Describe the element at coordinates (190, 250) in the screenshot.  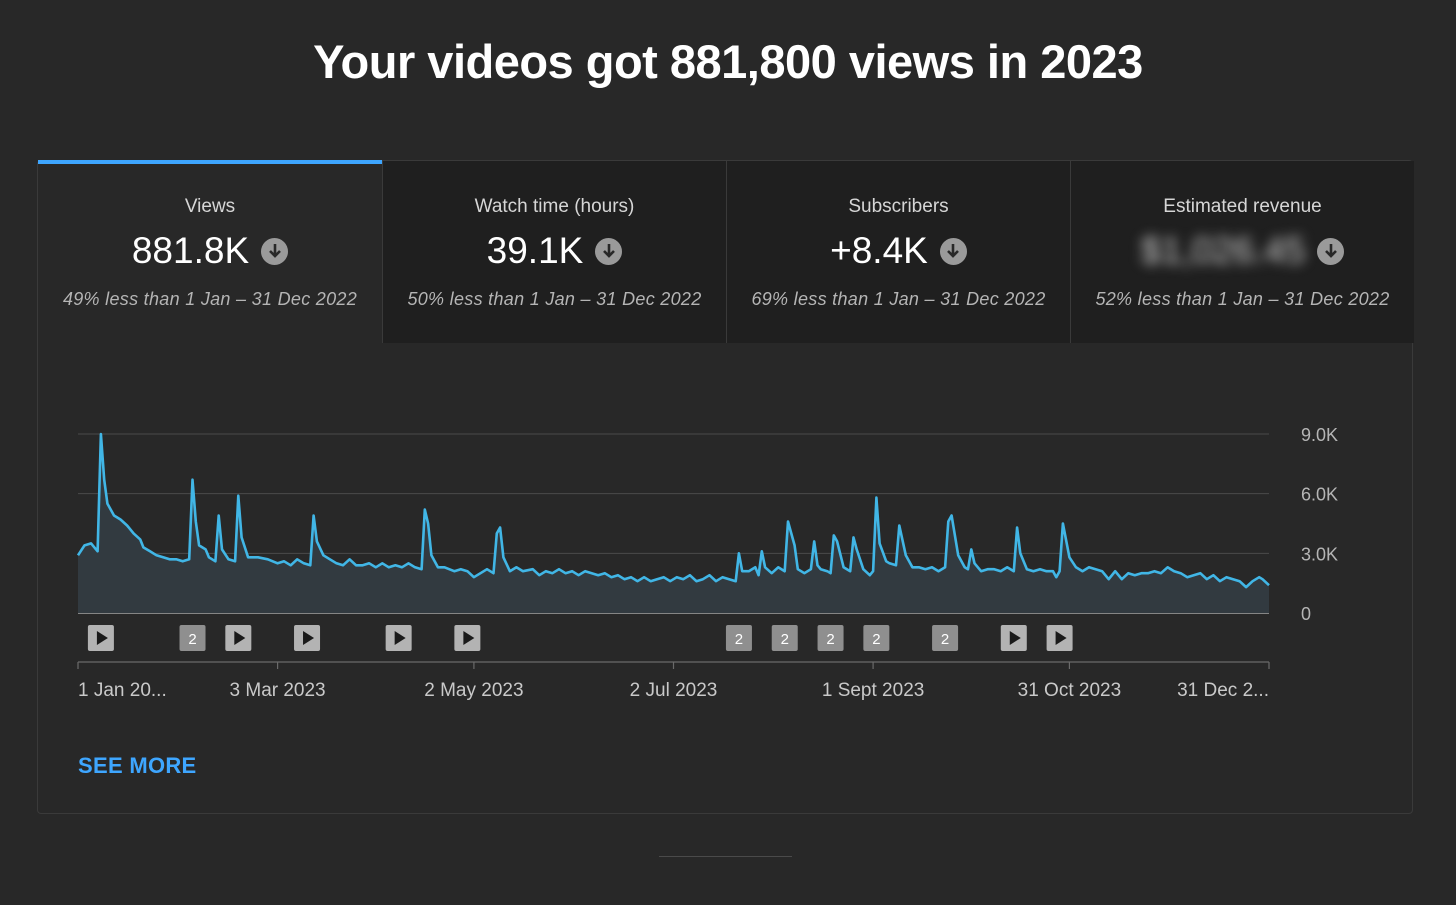
I see `tab-value: 881.8K` at that location.